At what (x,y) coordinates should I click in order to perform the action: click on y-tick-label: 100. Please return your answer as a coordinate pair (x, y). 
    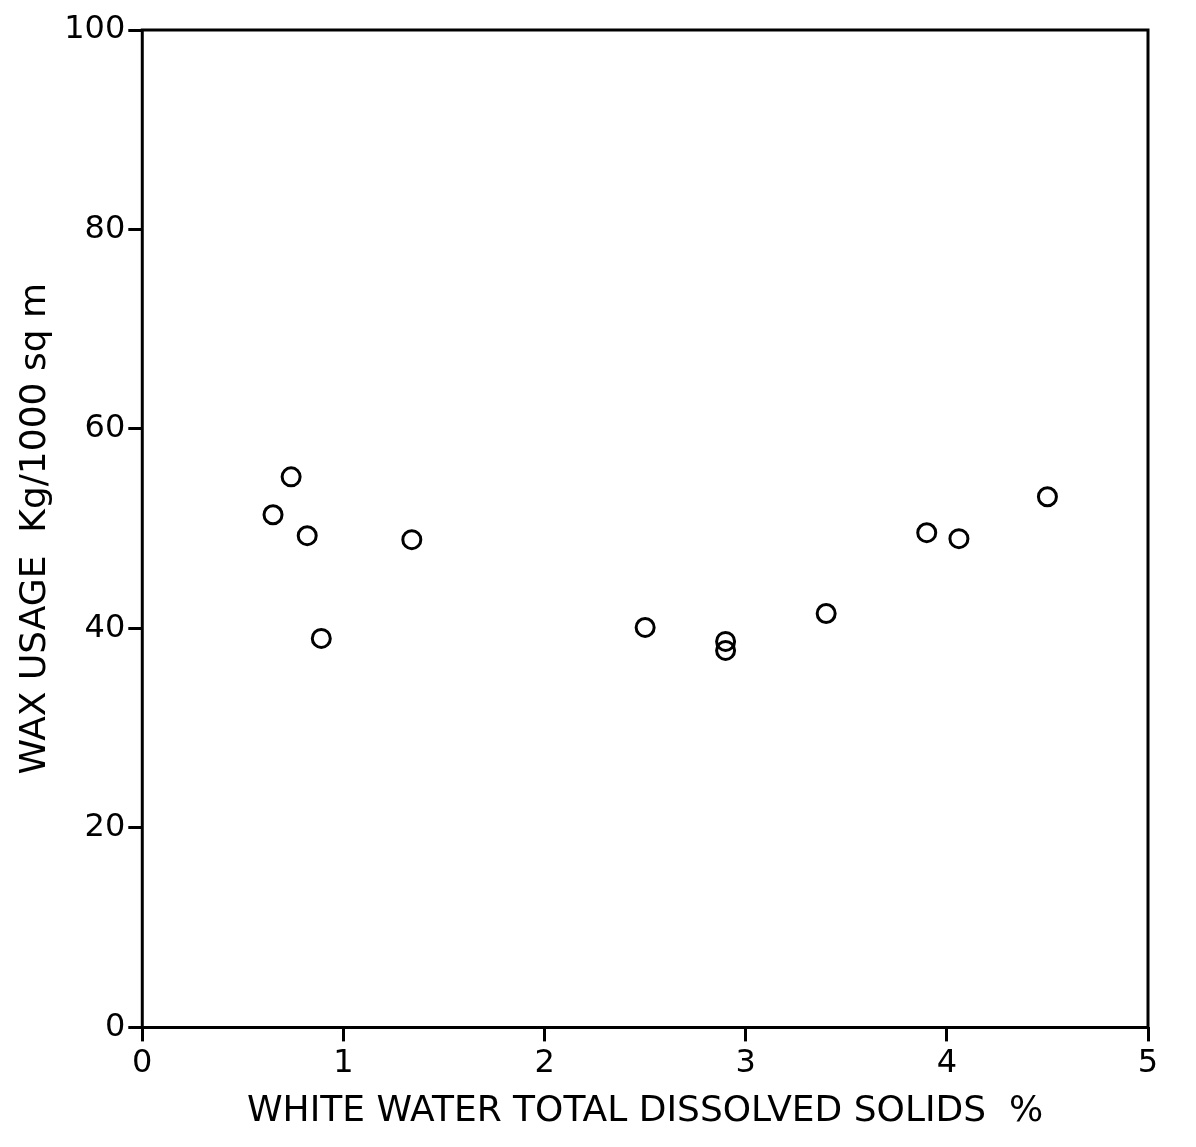
    Looking at the image, I should click on (95, 27).